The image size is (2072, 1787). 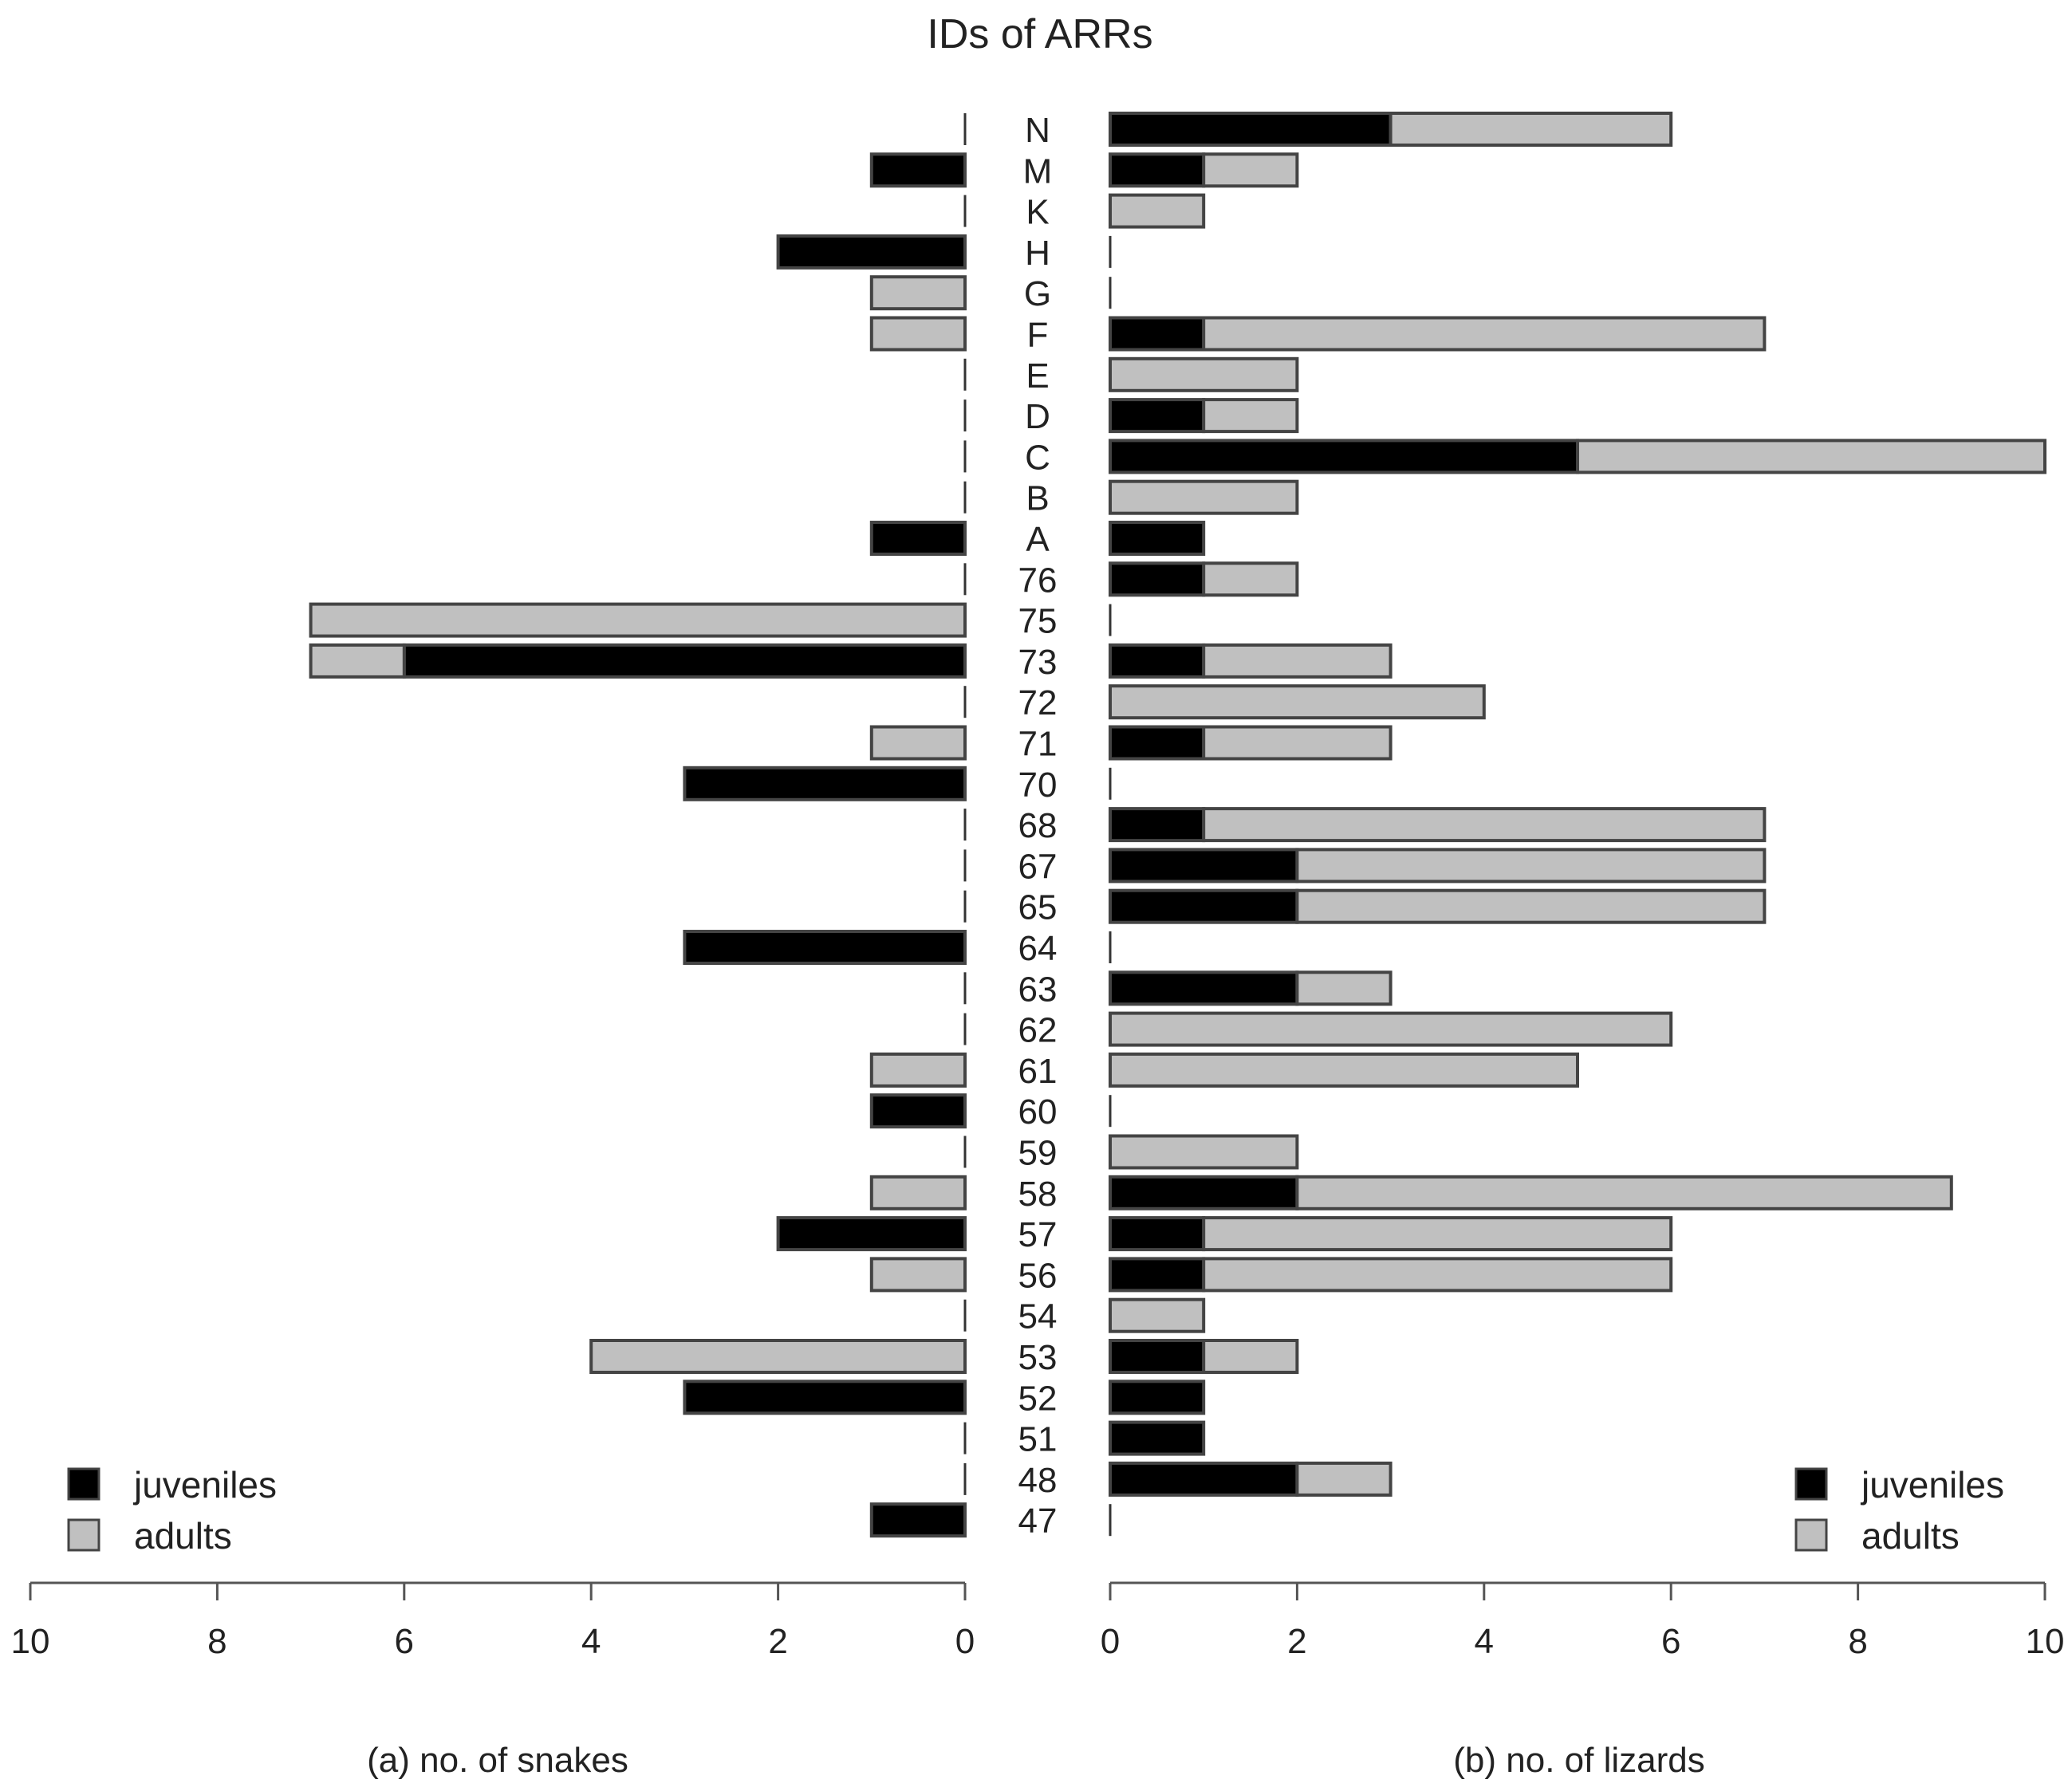 I want to click on category-label: 70, so click(x=1038, y=785).